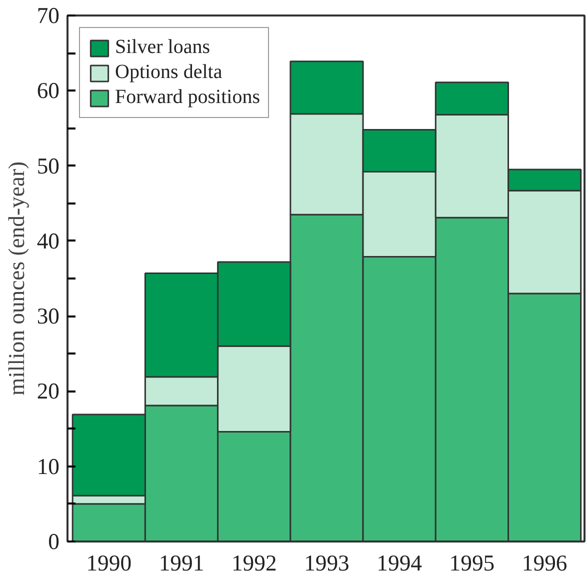  Describe the element at coordinates (48, 316) in the screenshot. I see `y-tick-label: 30` at that location.